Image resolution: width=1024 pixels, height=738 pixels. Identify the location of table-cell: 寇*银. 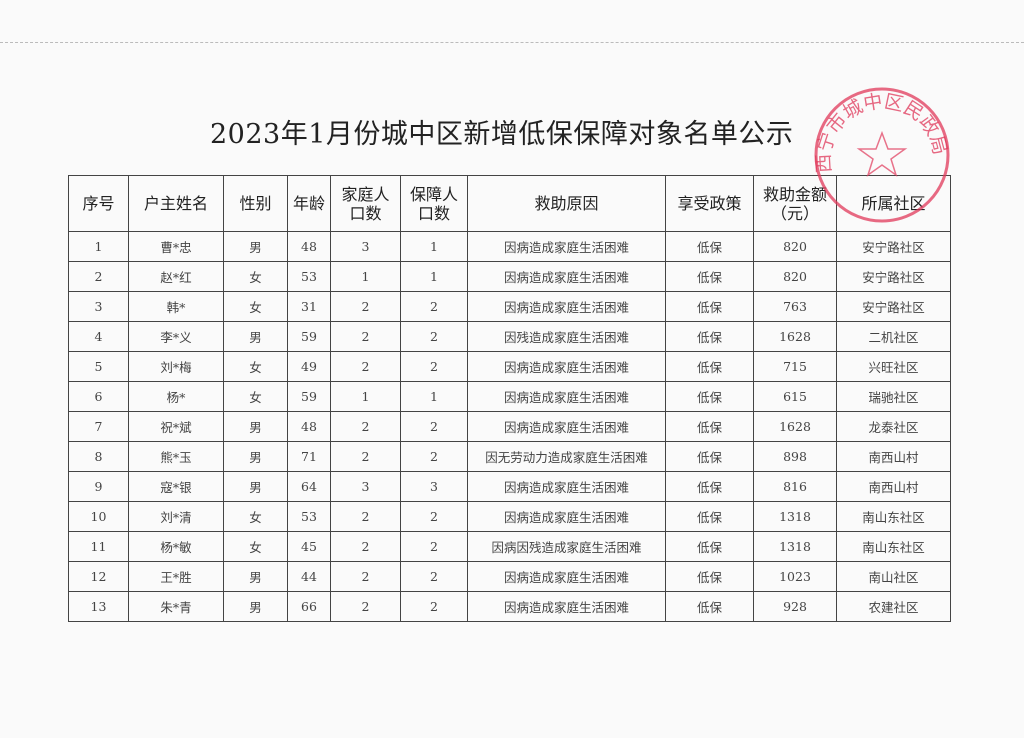
(176, 486).